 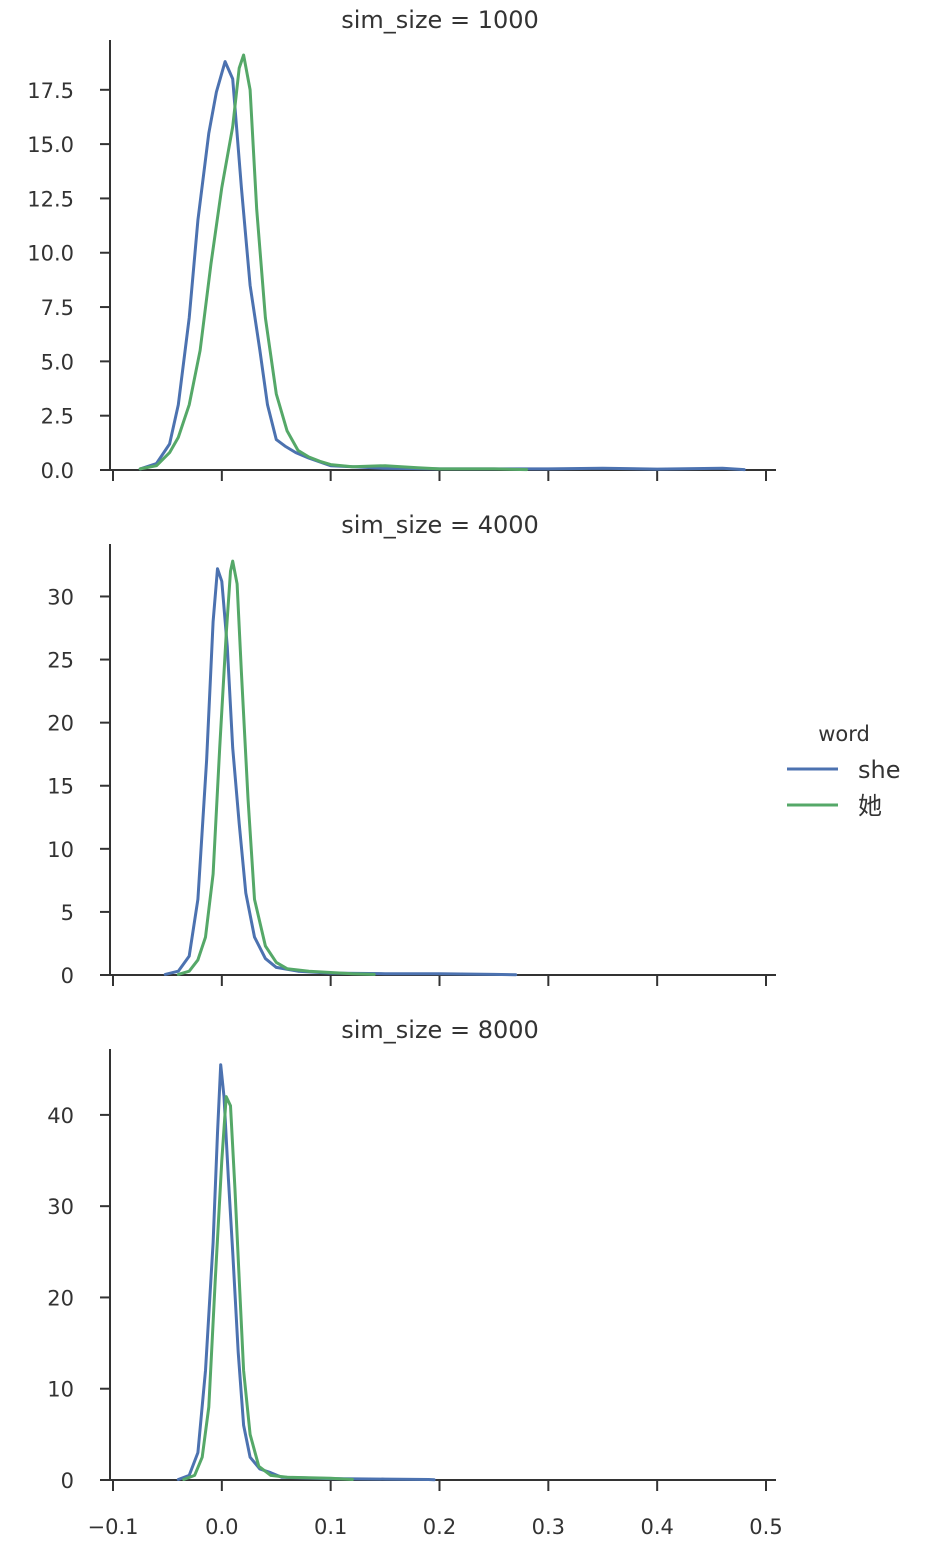 I want to click on y-tick-label: 7.5, so click(x=57, y=308).